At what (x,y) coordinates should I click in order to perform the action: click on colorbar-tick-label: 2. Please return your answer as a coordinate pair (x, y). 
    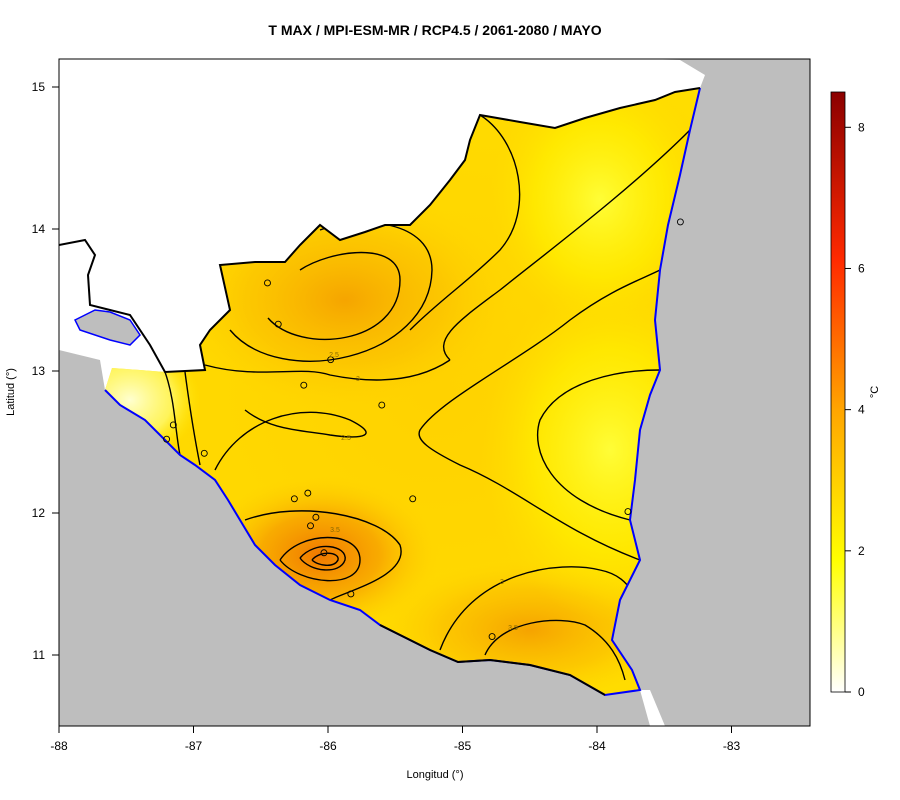
    Looking at the image, I should click on (861, 551).